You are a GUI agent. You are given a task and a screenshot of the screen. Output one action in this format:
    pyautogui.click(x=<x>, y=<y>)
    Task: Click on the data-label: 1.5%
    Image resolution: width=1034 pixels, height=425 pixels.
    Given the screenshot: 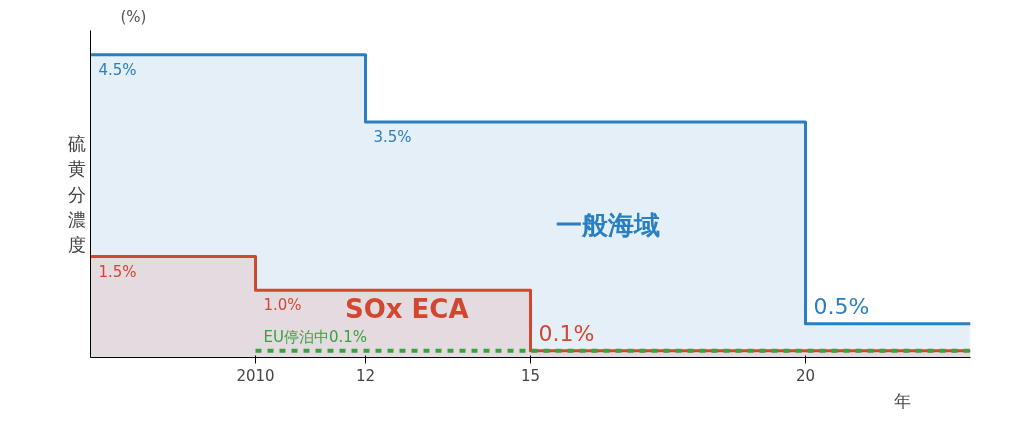 What is the action you would take?
    pyautogui.click(x=117, y=271)
    